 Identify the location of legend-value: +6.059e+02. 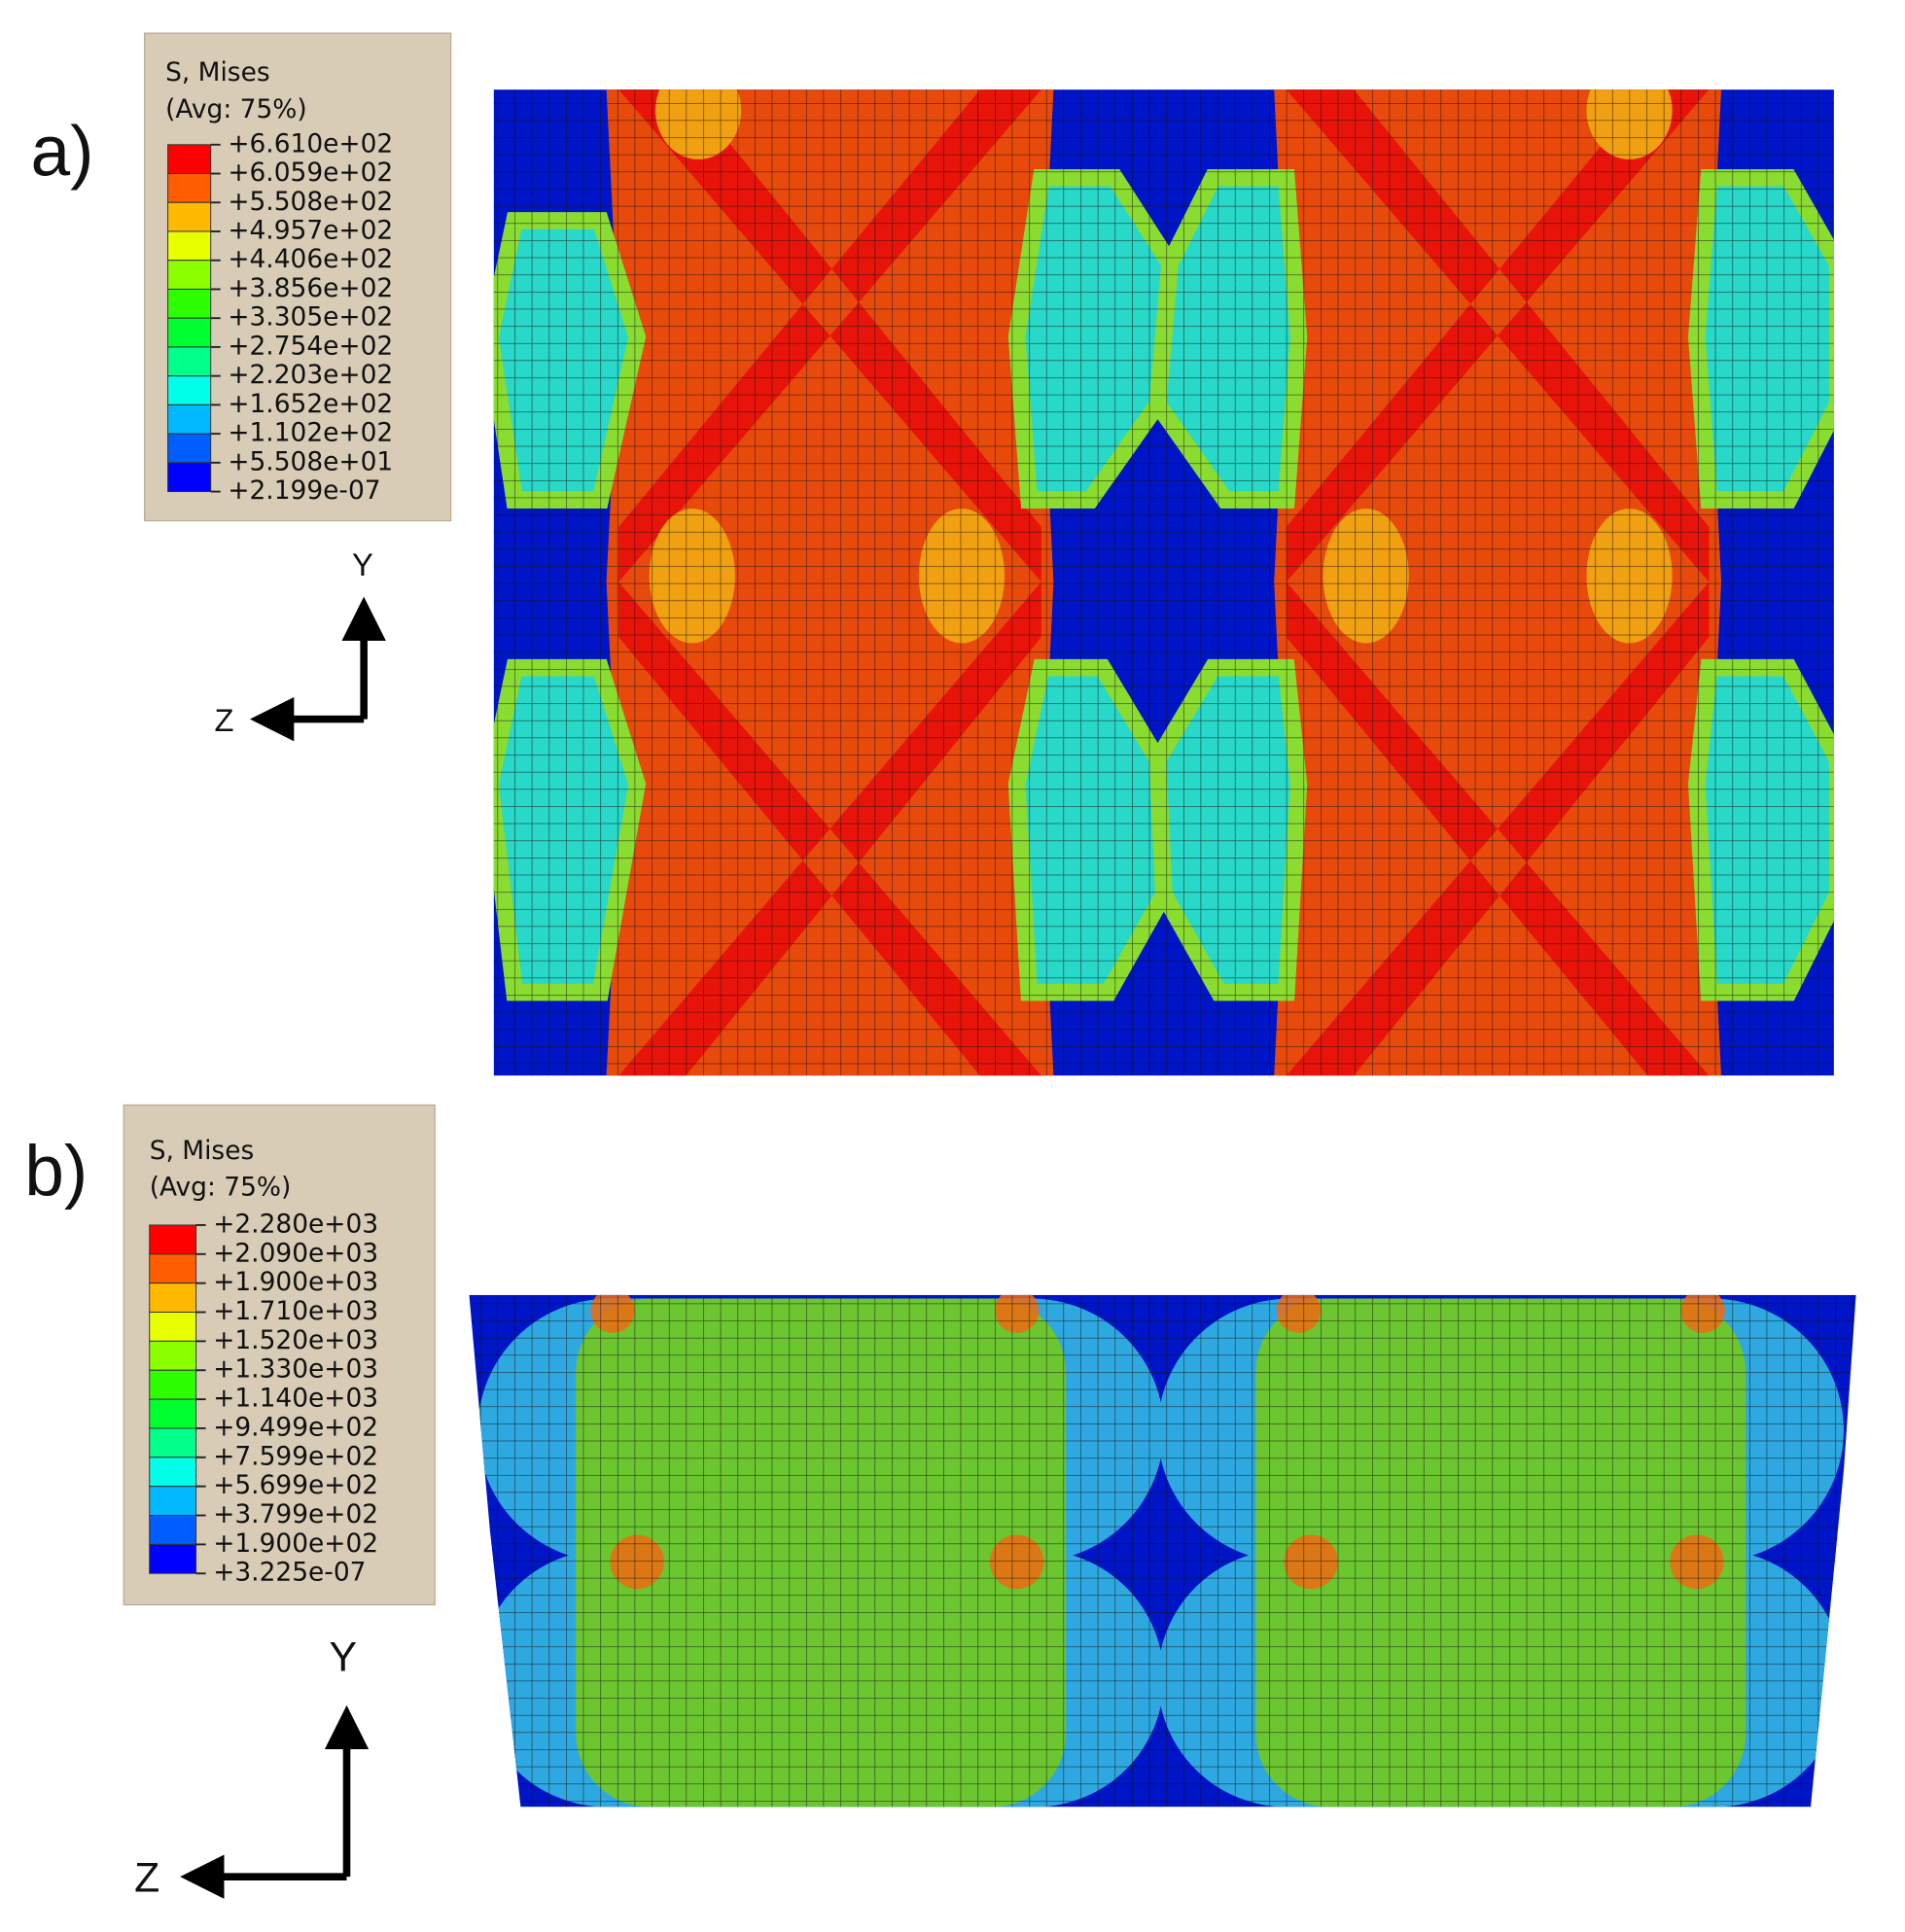
(310, 173).